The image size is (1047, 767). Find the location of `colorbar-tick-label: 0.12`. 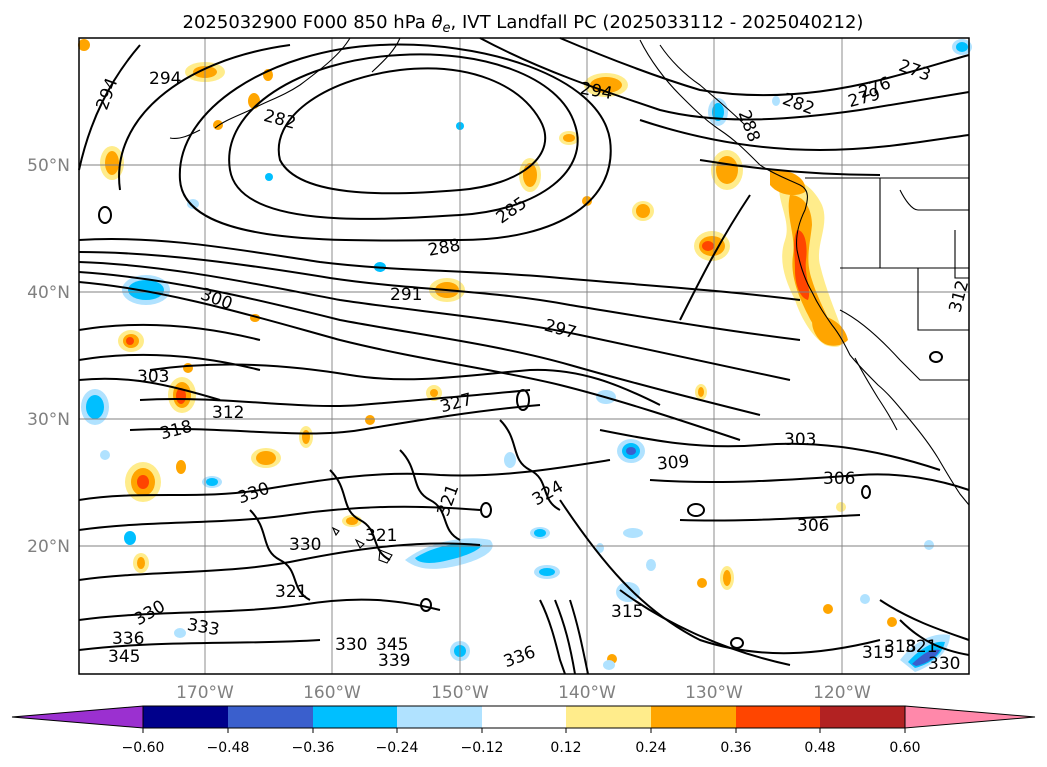

colorbar-tick-label: 0.12 is located at coordinates (565, 748).